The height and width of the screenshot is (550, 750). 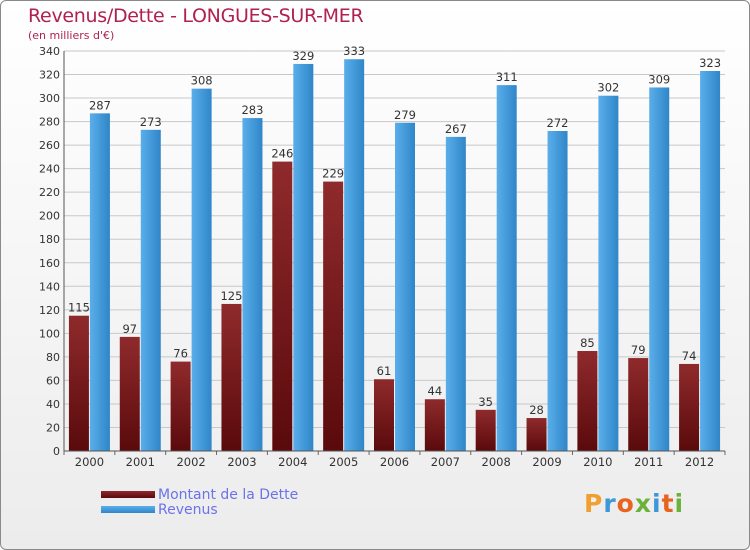 I want to click on data-label-revenus: 279, so click(x=405, y=115).